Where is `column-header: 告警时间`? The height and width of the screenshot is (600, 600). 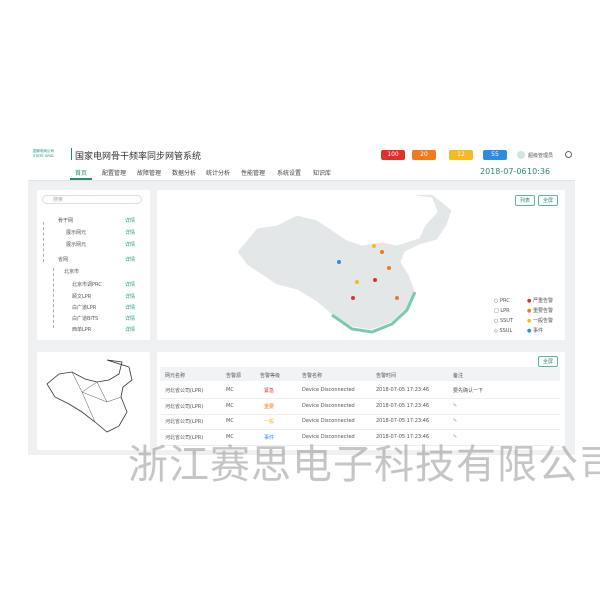
column-header: 告警时间 is located at coordinates (386, 376).